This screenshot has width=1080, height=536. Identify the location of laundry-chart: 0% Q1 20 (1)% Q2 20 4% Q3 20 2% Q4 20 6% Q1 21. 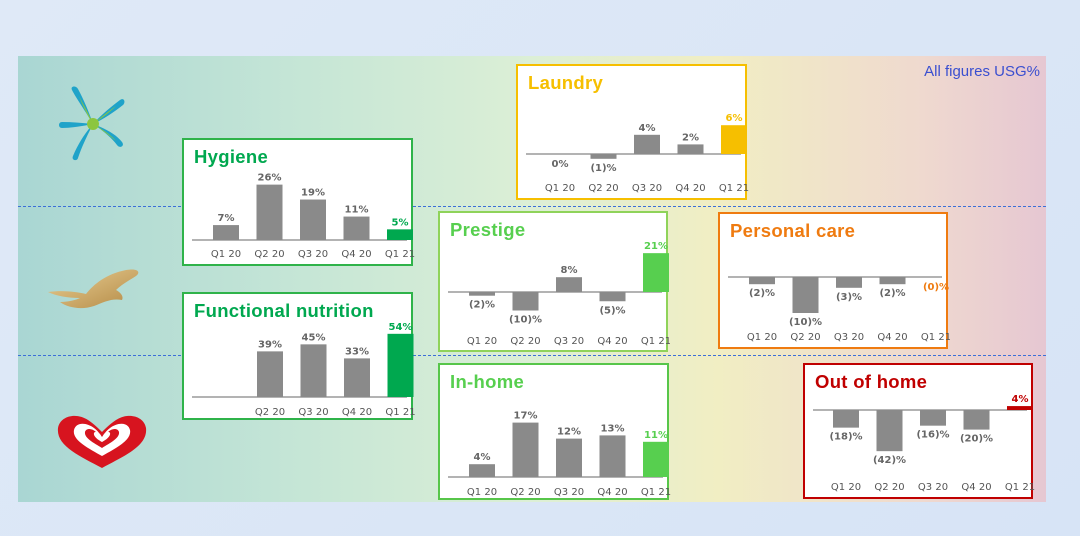
(637, 153).